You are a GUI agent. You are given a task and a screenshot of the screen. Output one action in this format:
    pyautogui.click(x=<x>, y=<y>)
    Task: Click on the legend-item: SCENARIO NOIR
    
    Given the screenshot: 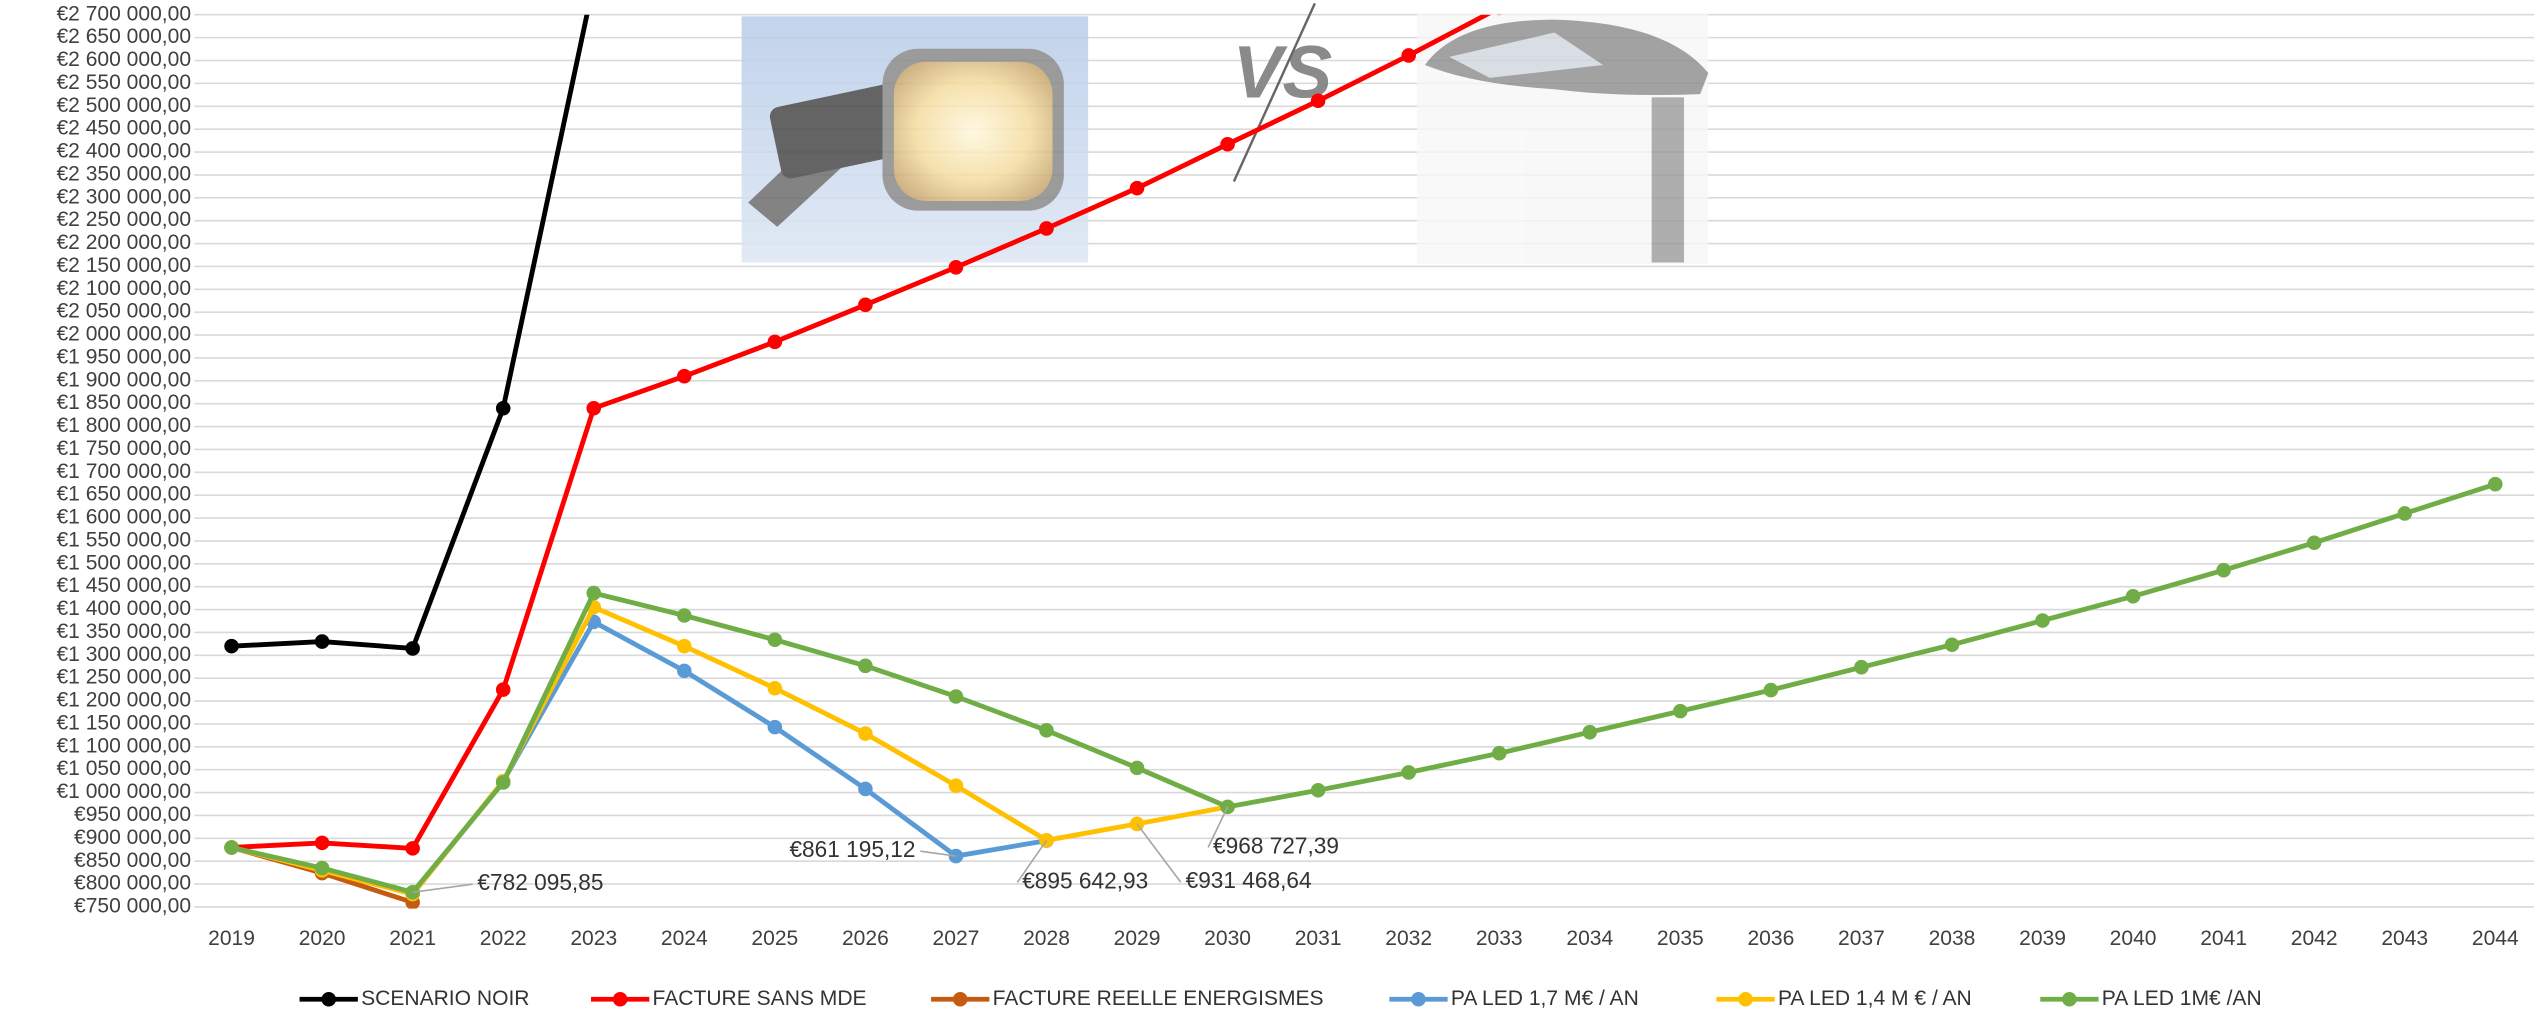 What is the action you would take?
    pyautogui.click(x=414, y=998)
    